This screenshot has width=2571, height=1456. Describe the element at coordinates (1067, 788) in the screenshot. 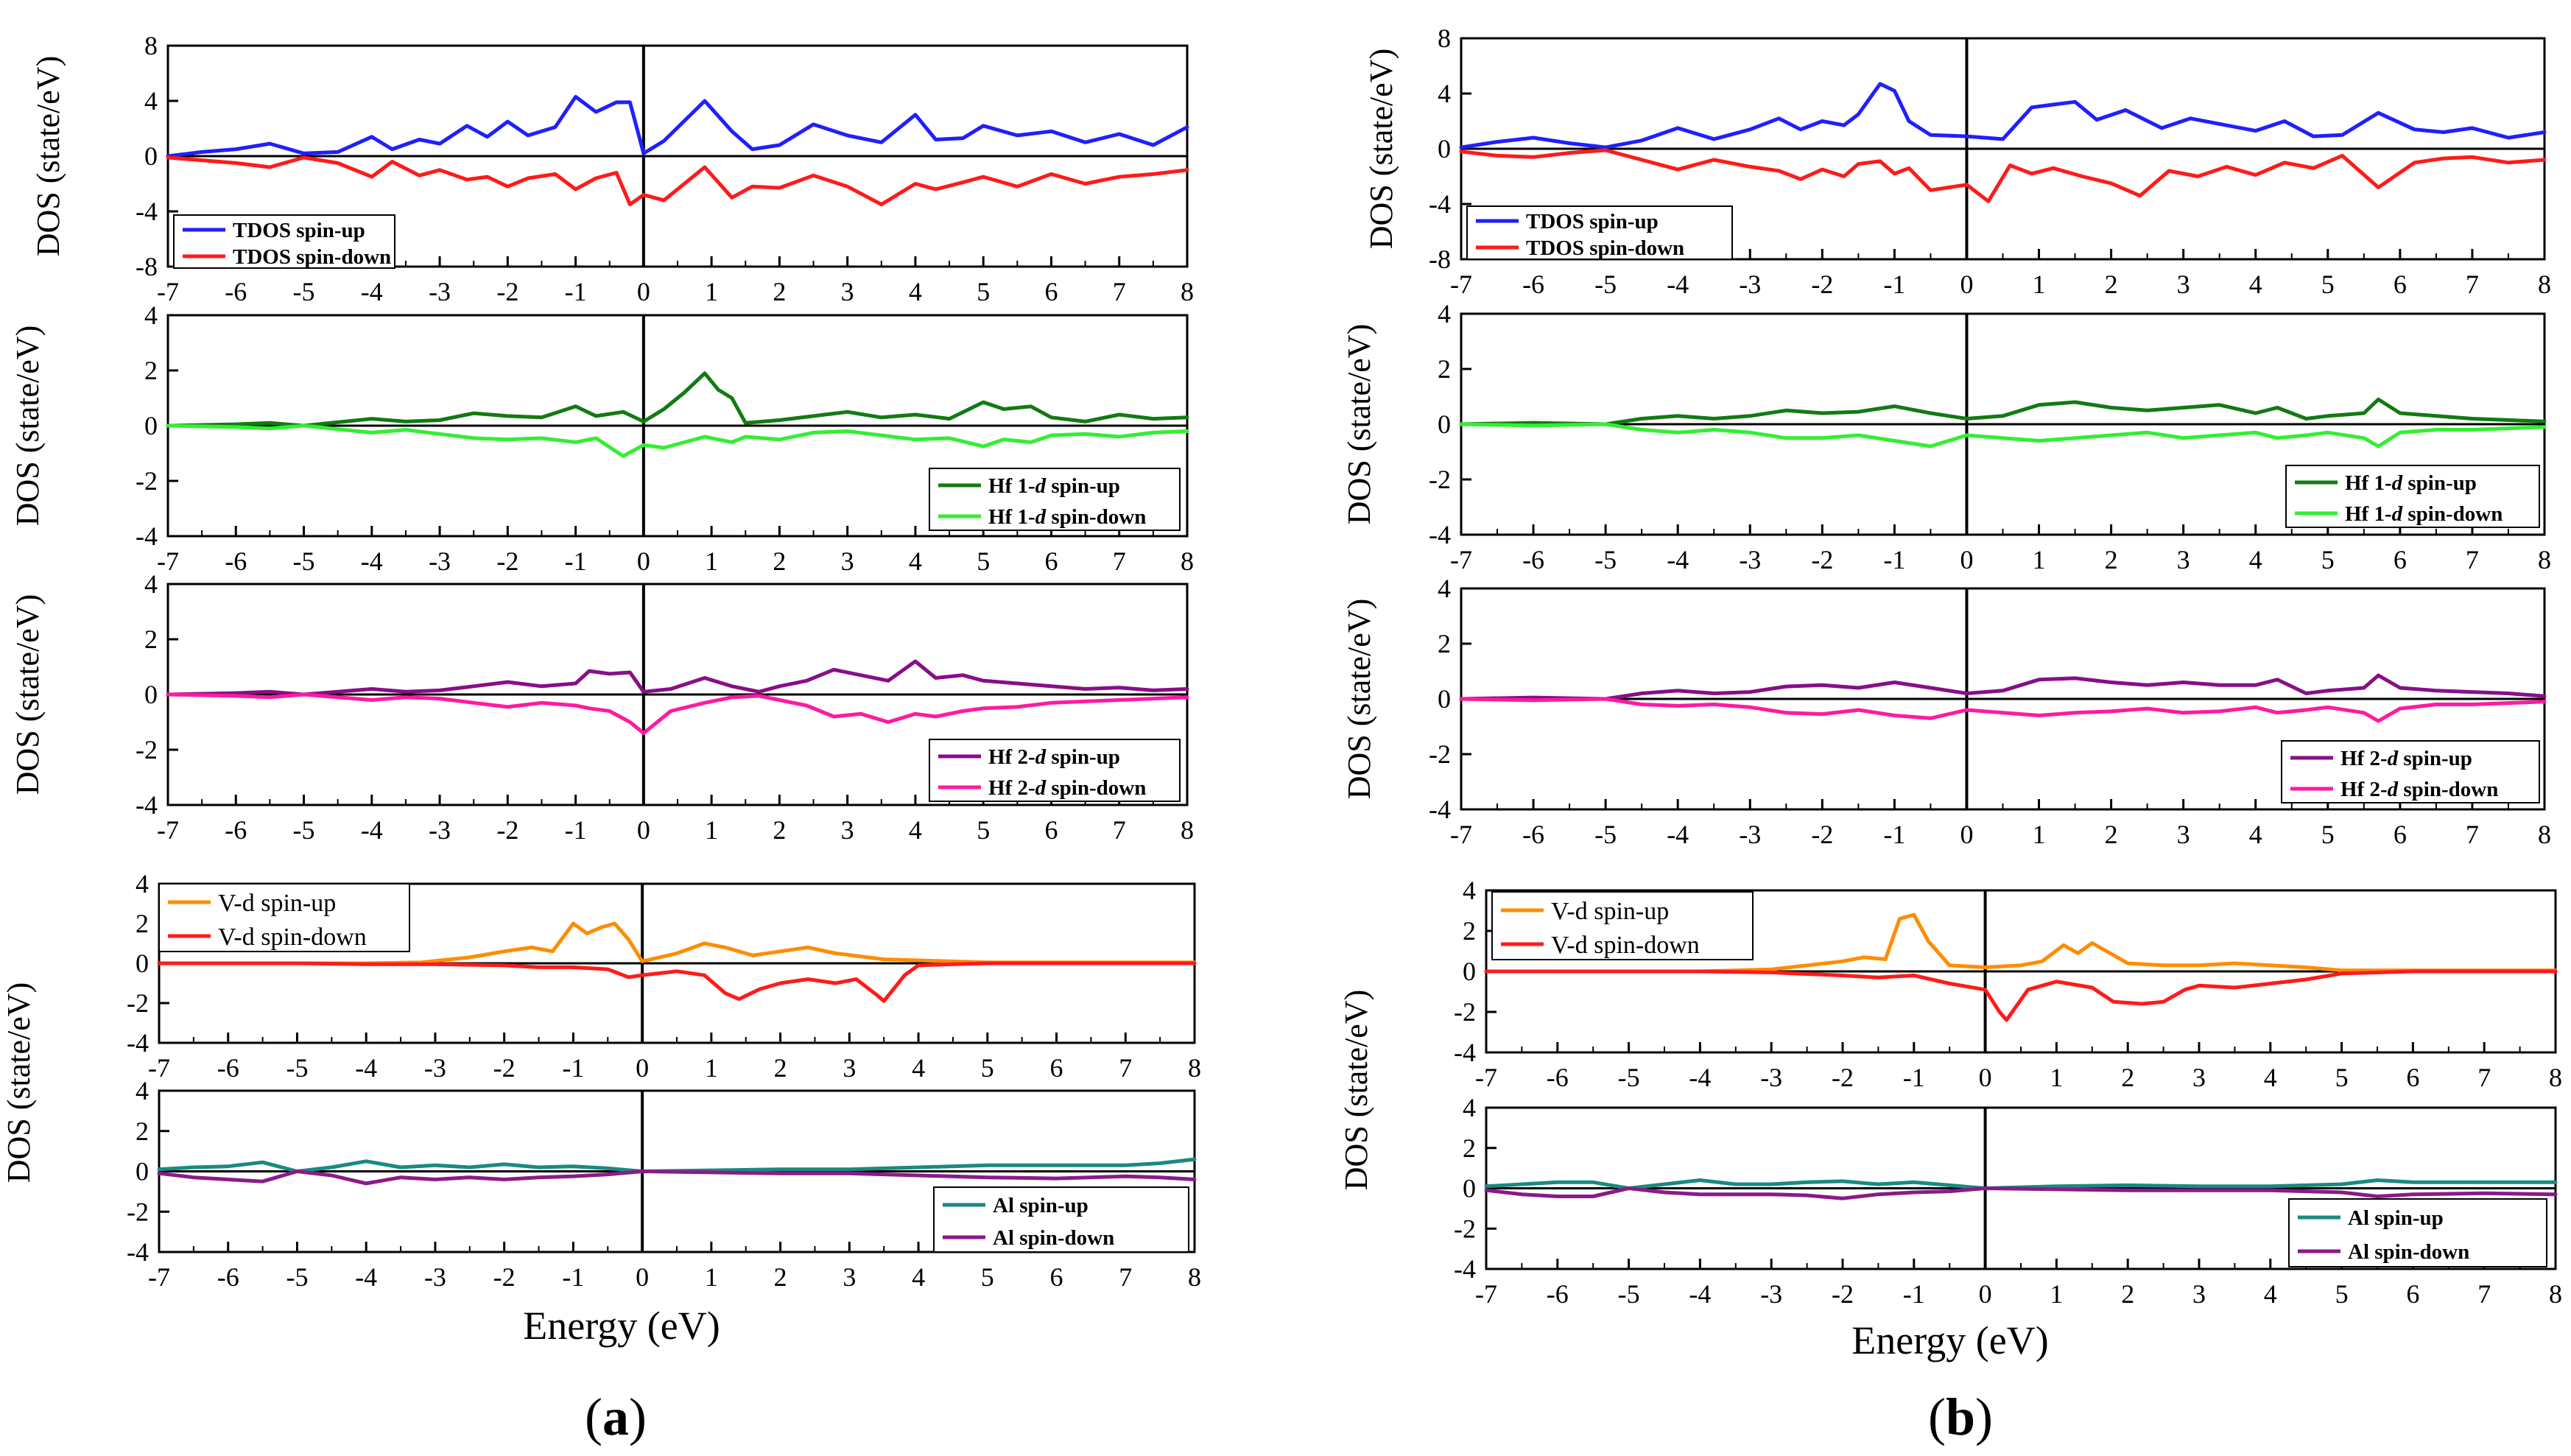

I see `legend-label: Hf 2-d spin-down` at that location.